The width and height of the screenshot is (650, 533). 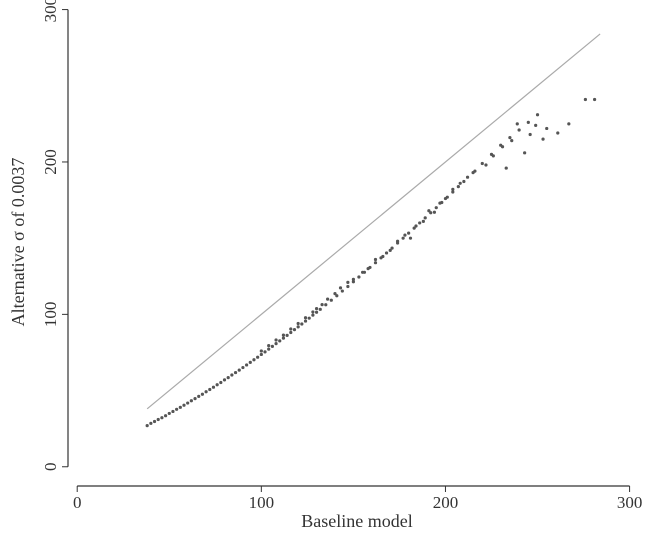 I want to click on y-tick-label: 300, so click(x=50, y=11).